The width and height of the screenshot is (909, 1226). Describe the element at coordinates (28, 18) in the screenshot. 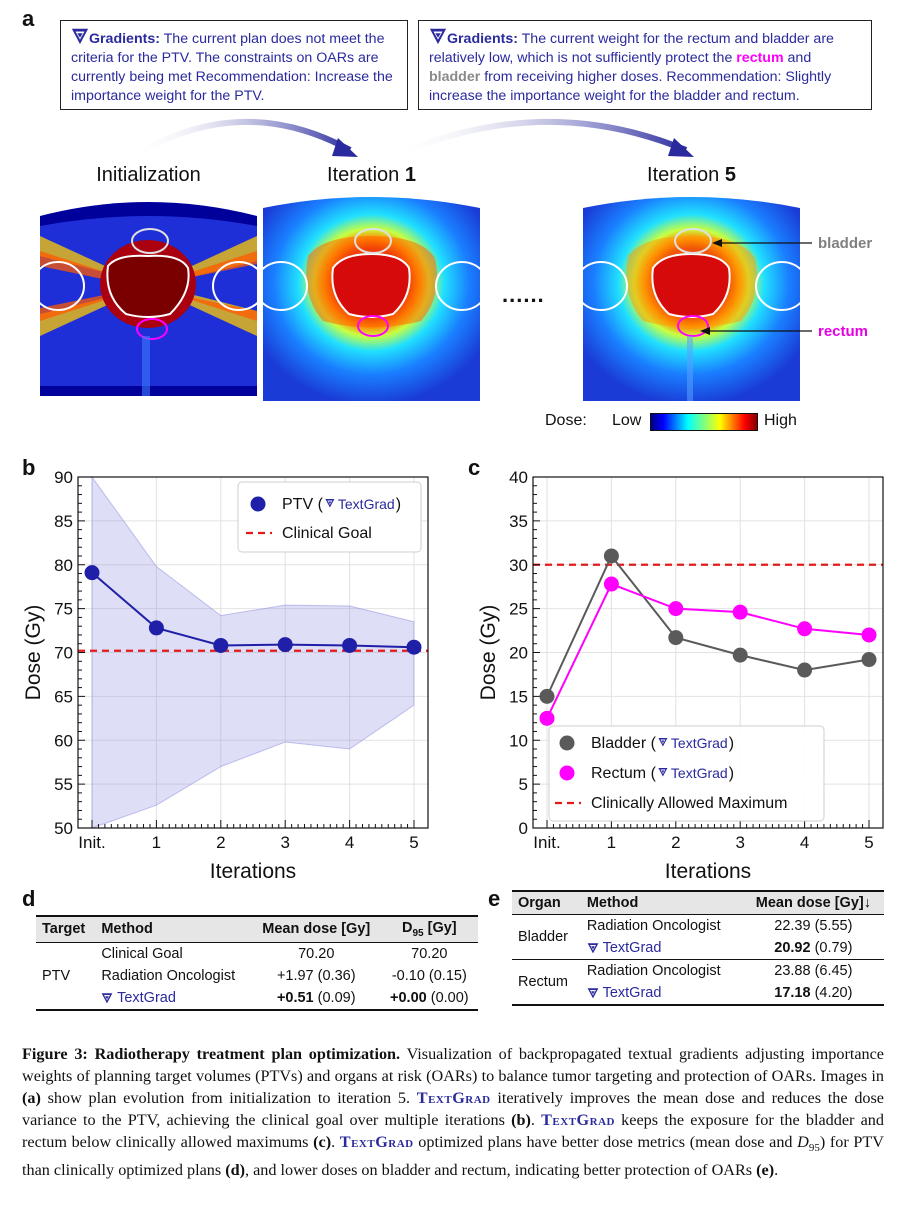

I see `panel-label-a: a` at that location.